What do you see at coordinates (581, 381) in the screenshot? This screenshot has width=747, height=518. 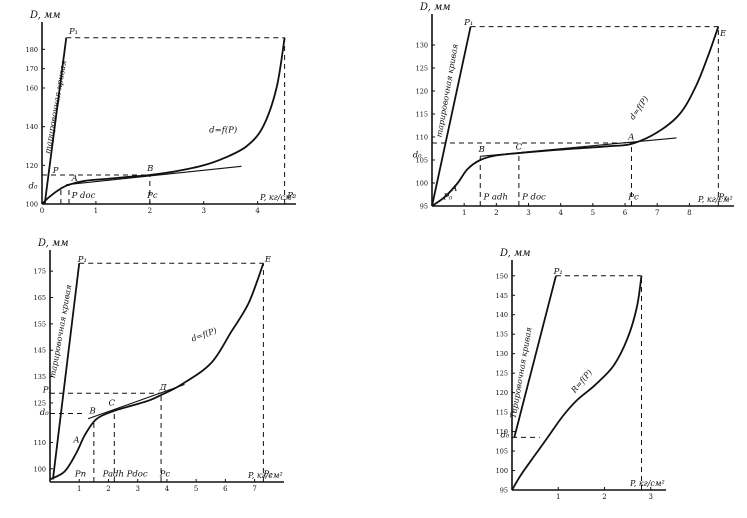 I see `annotation: R=f(P)` at bounding box center [581, 381].